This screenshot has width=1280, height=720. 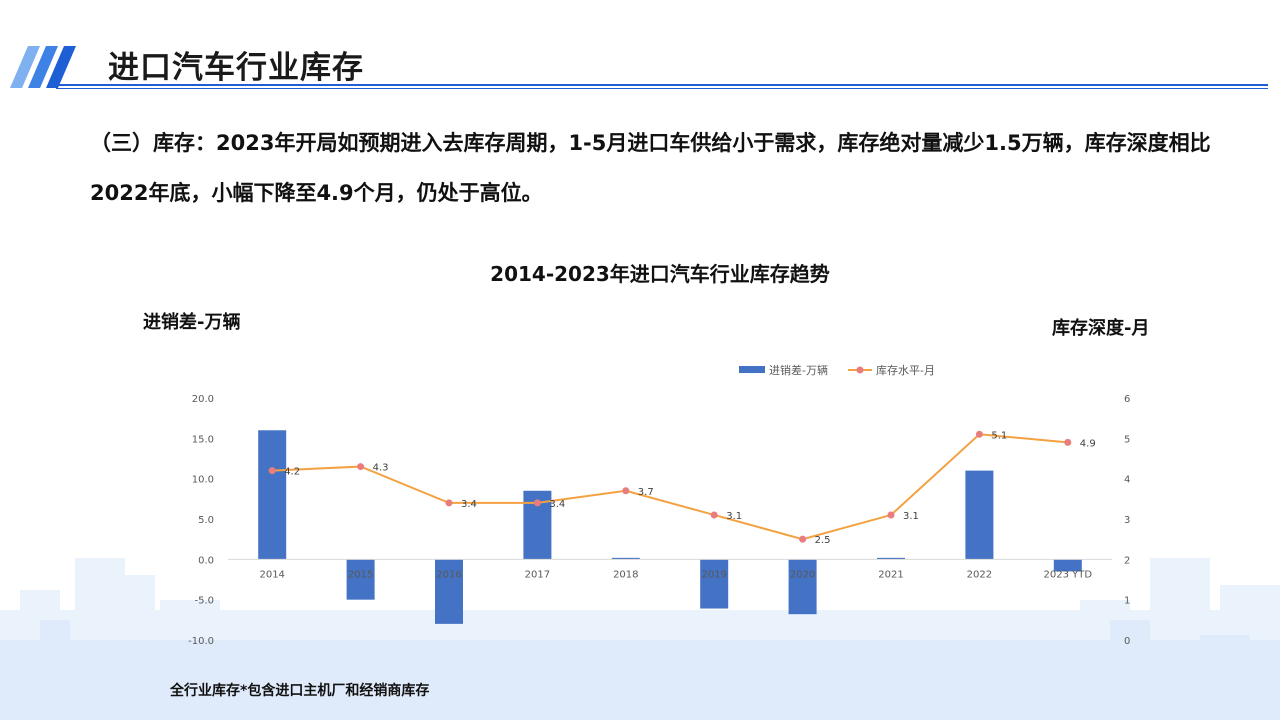 I want to click on x-axis-tick-label: 2021, so click(x=890, y=574).